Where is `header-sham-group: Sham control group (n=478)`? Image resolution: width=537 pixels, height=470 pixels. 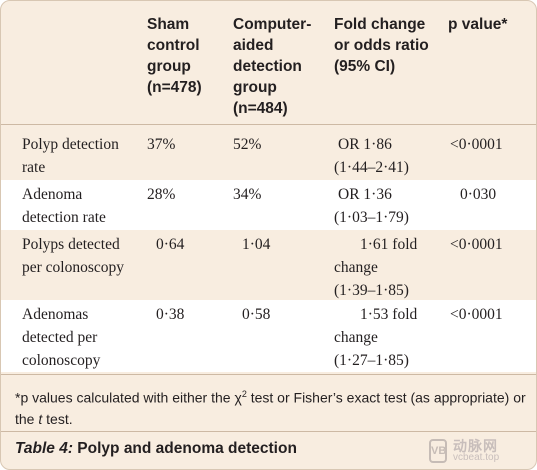 header-sham-group: Sham control group (n=478) is located at coordinates (174, 56).